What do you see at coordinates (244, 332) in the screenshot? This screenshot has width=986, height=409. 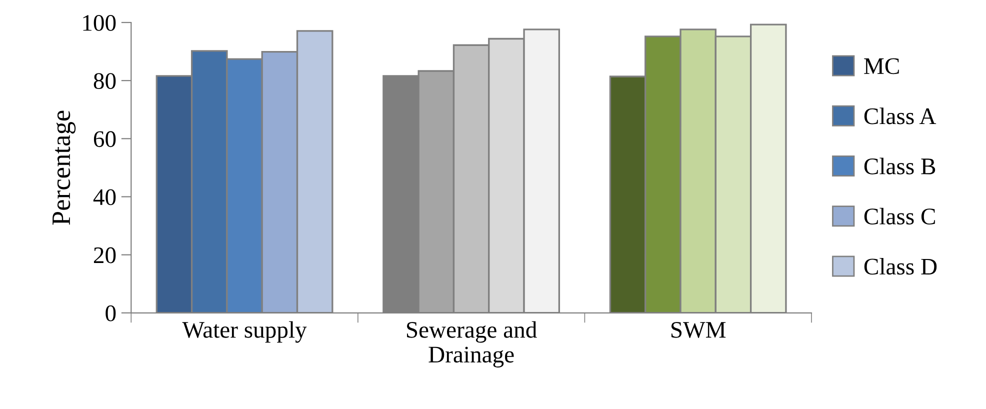 I see `x-tick-label: Water supply` at bounding box center [244, 332].